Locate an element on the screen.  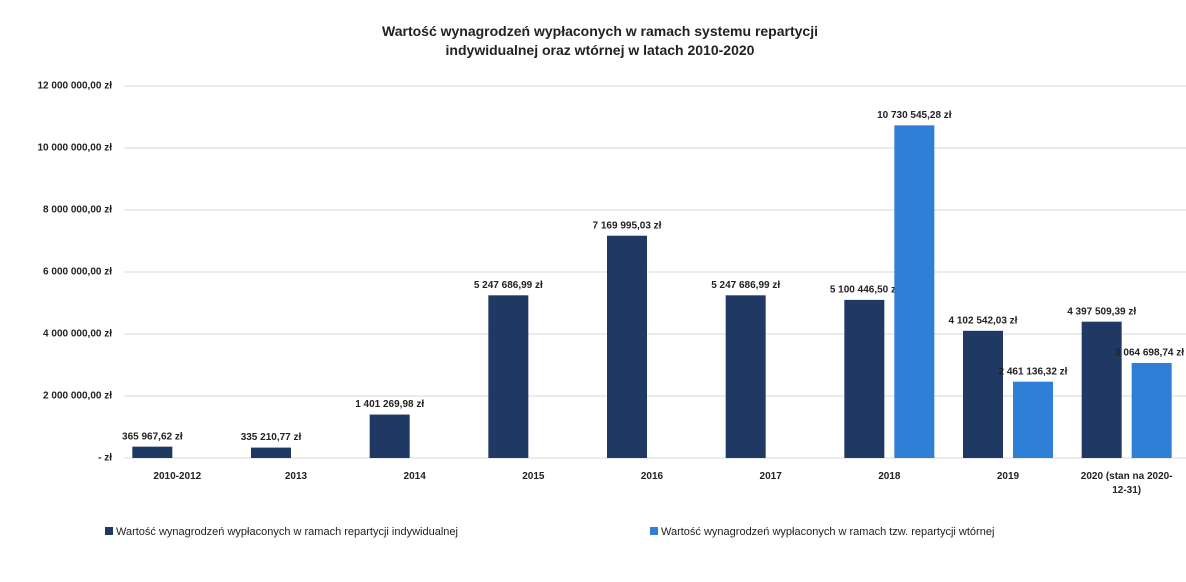
x-tick-label: 2018 is located at coordinates (889, 476).